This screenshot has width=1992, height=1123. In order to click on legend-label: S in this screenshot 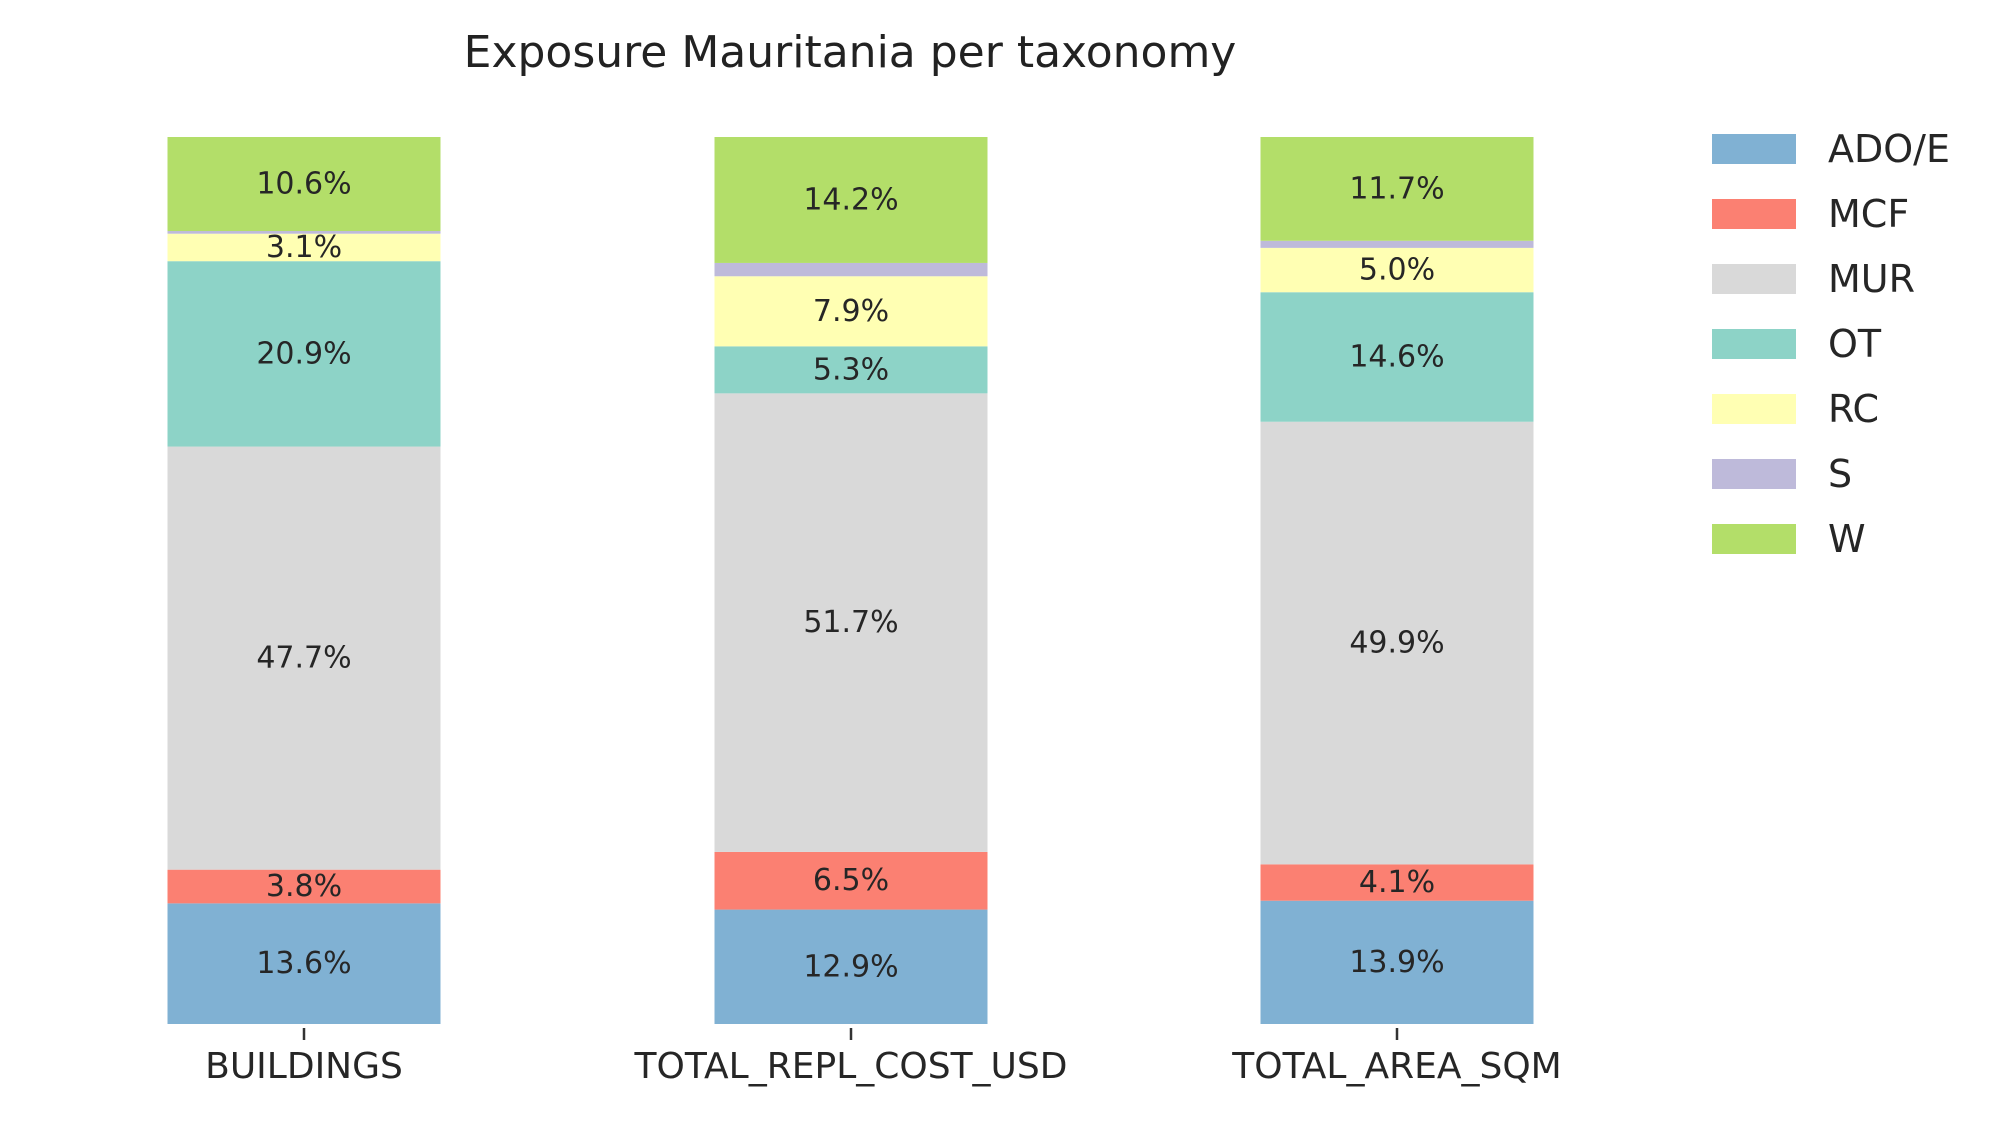, I will do `click(1840, 474)`.